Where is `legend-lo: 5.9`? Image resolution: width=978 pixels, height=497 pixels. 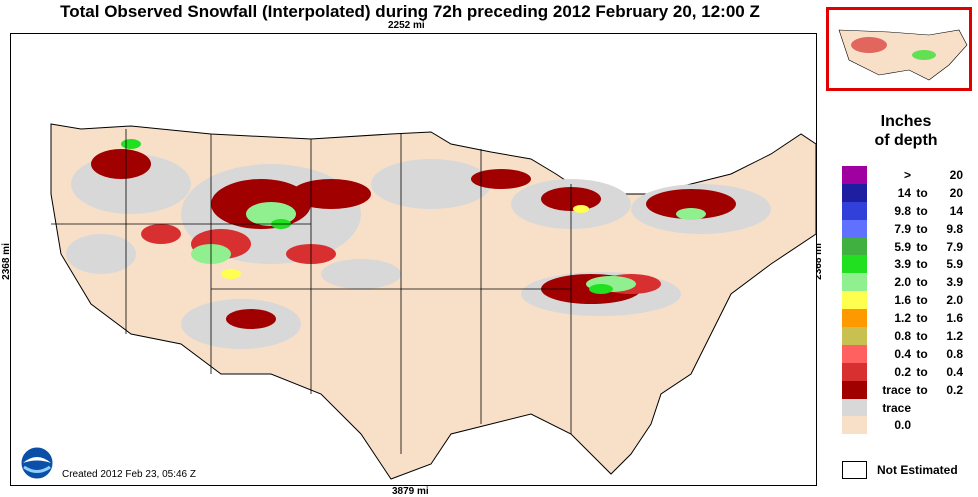 legend-lo: 5.9 is located at coordinates (902, 246).